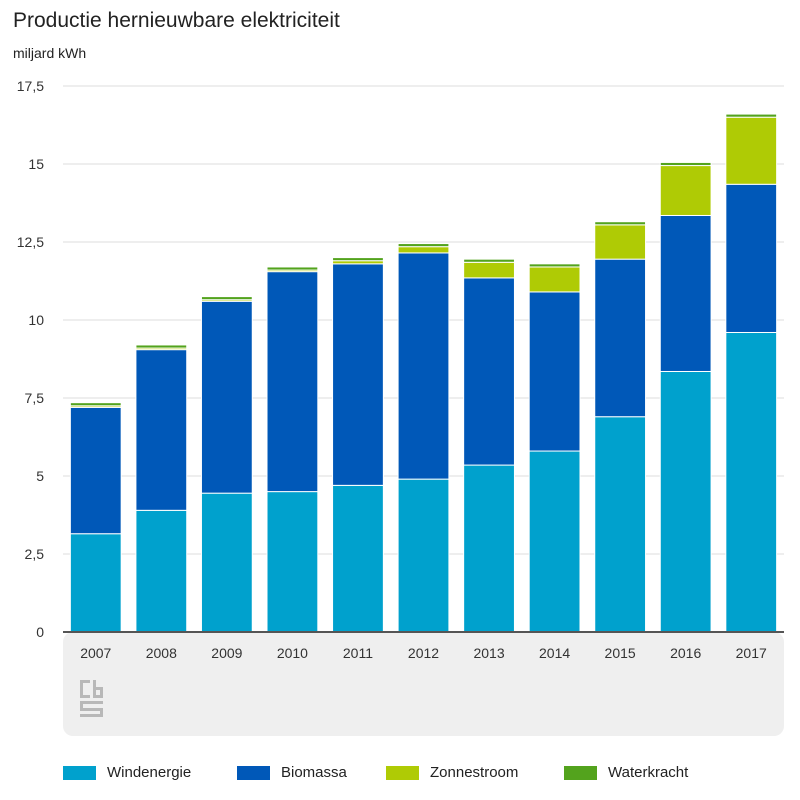 Image resolution: width=800 pixels, height=800 pixels. Describe the element at coordinates (358, 653) in the screenshot. I see `x-tick-label: 2011` at that location.